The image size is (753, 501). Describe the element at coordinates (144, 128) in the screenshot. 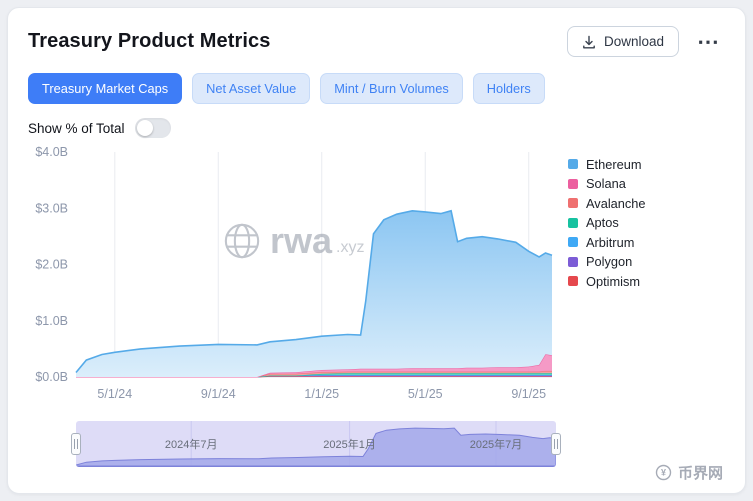

I see `toggle-knob` at that location.